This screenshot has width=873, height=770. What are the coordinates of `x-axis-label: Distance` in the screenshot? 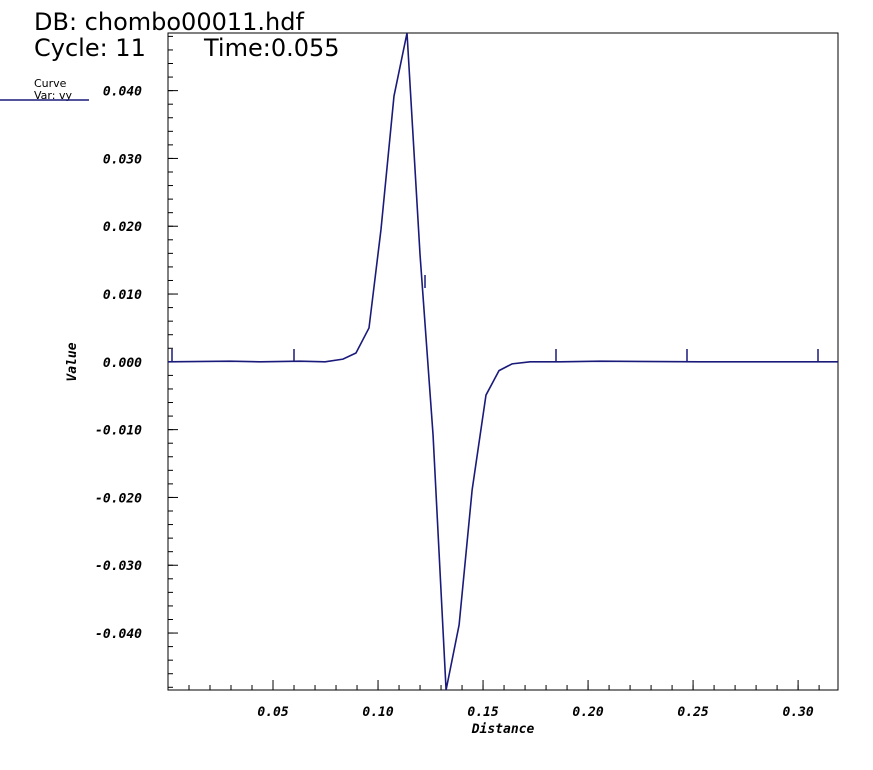 It's located at (503, 729).